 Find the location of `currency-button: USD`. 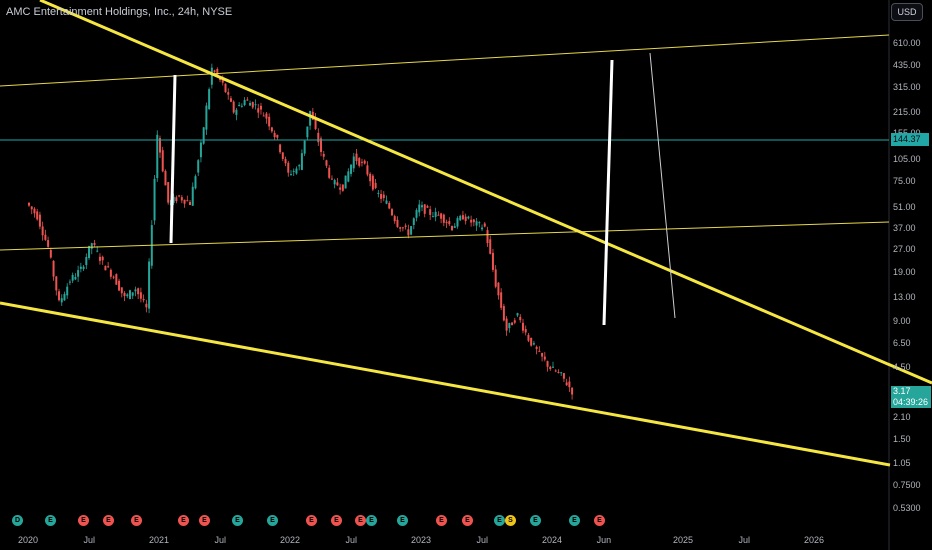

currency-button: USD is located at coordinates (907, 12).